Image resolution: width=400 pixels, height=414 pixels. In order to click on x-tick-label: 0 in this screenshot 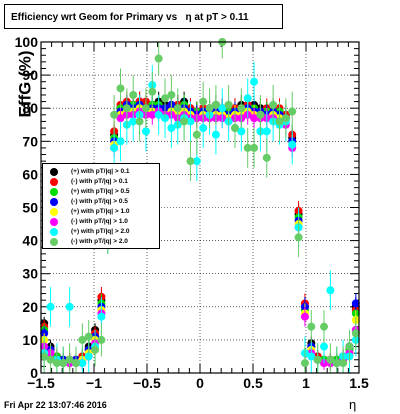, I will do `click(200, 383)`.